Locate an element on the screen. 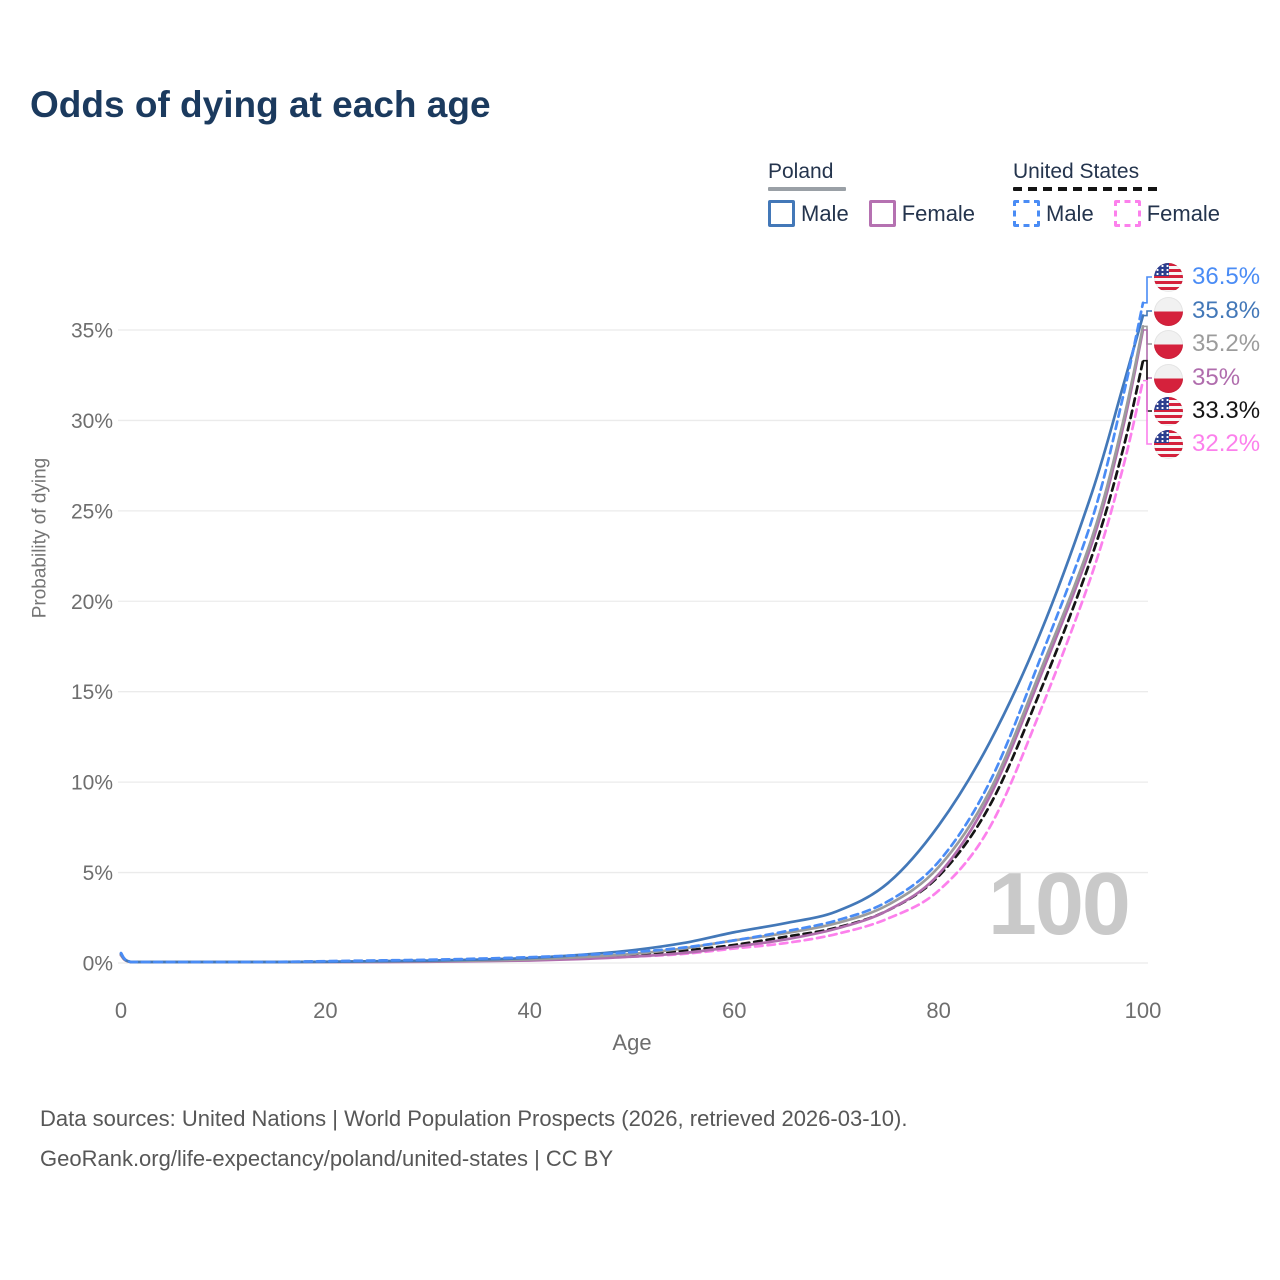 The image size is (1280, 1280). end-label-value: 33.3% is located at coordinates (1226, 410).